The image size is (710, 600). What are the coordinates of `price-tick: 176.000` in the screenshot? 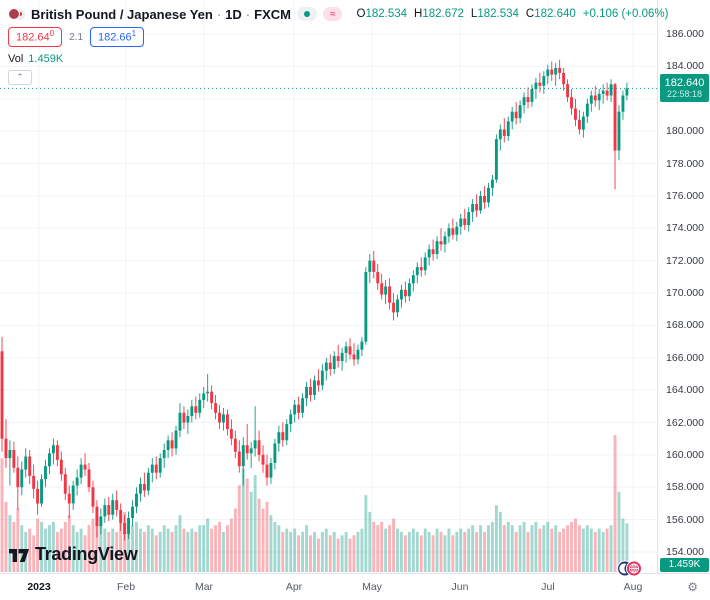 It's located at (685, 195).